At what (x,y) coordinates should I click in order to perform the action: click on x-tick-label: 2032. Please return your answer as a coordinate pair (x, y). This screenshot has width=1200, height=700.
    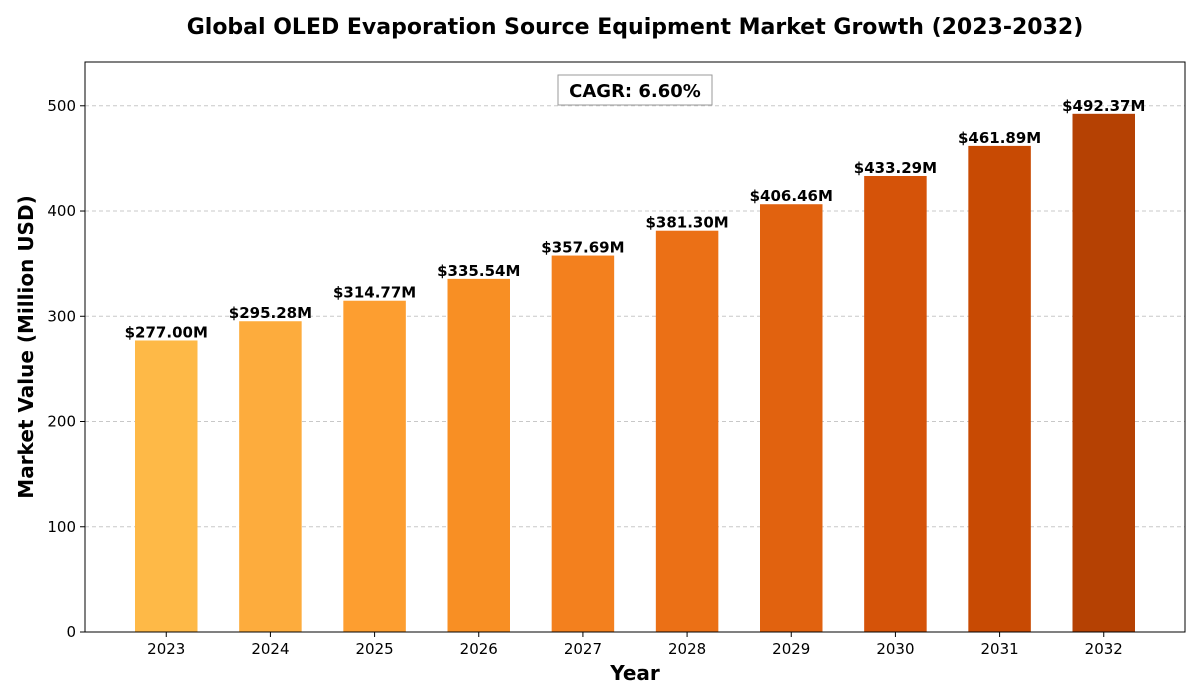
    Looking at the image, I should click on (1104, 649).